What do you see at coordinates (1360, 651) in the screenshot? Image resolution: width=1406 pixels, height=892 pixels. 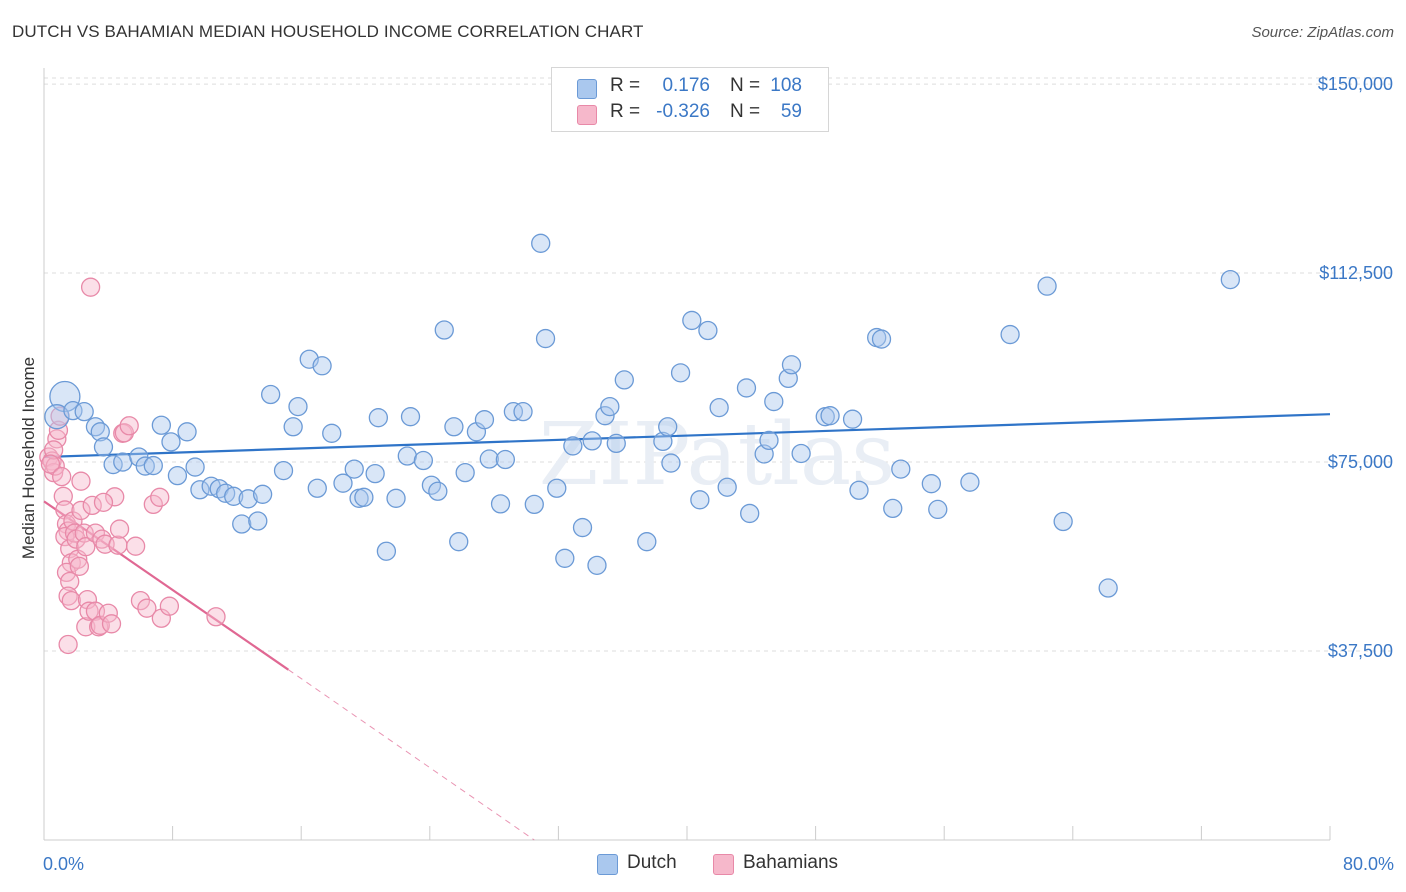 I see `y-tick-label: $37,500` at bounding box center [1360, 651].